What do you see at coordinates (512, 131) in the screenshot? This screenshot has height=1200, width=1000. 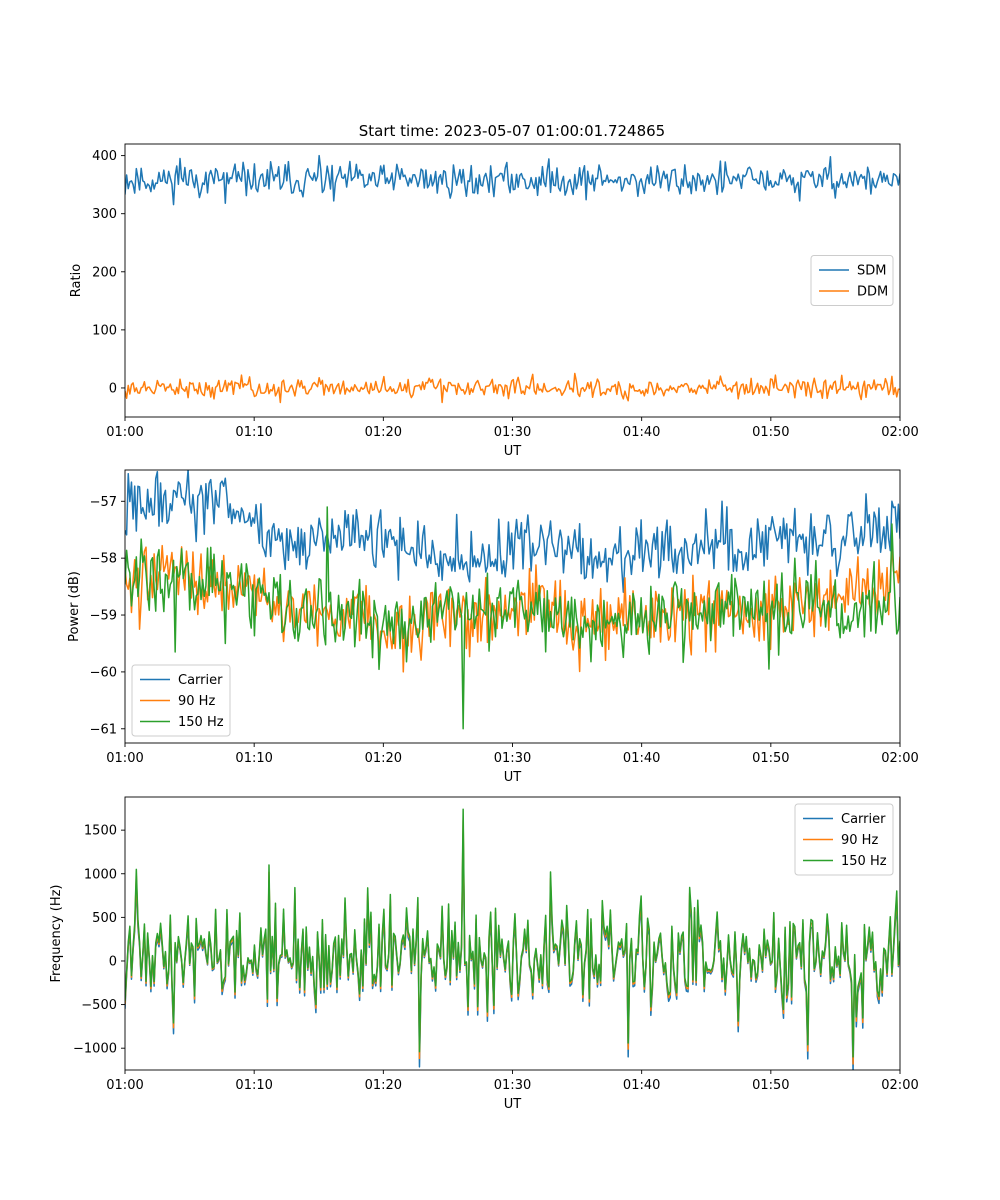 I see `figure-title: Start time: 2023-05-07 01:00:01.724865` at bounding box center [512, 131].